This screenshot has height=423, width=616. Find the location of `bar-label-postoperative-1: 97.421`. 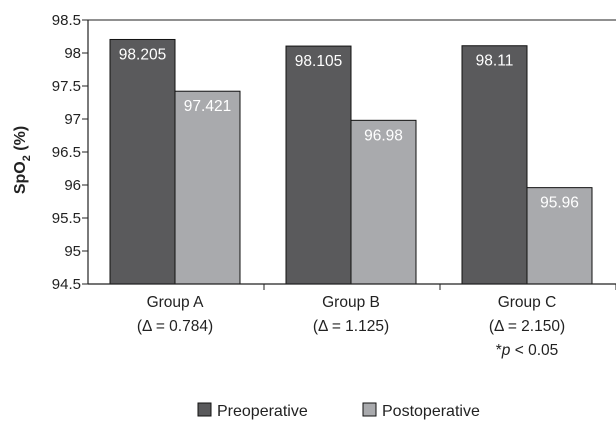

bar-label-postoperative-1: 97.421 is located at coordinates (207, 106).